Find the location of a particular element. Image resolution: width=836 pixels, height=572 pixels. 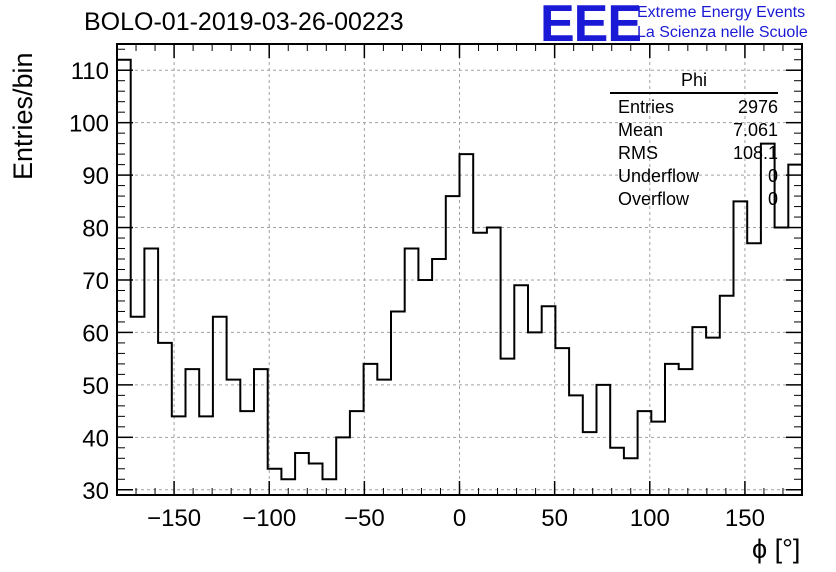

x-axis-label: ϕ [°] is located at coordinates (776, 549).